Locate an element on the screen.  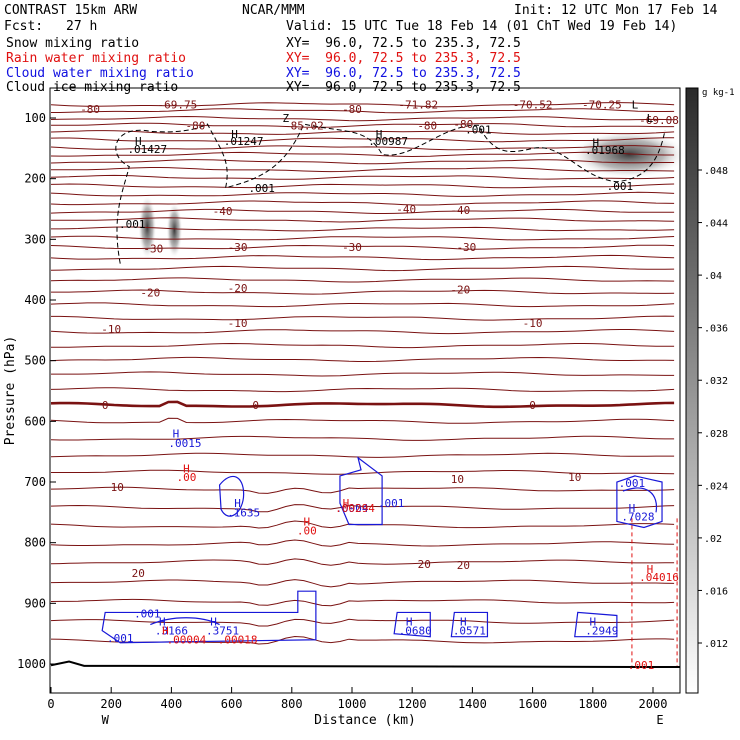
y-tick-label: 900 is located at coordinates (35, 603).